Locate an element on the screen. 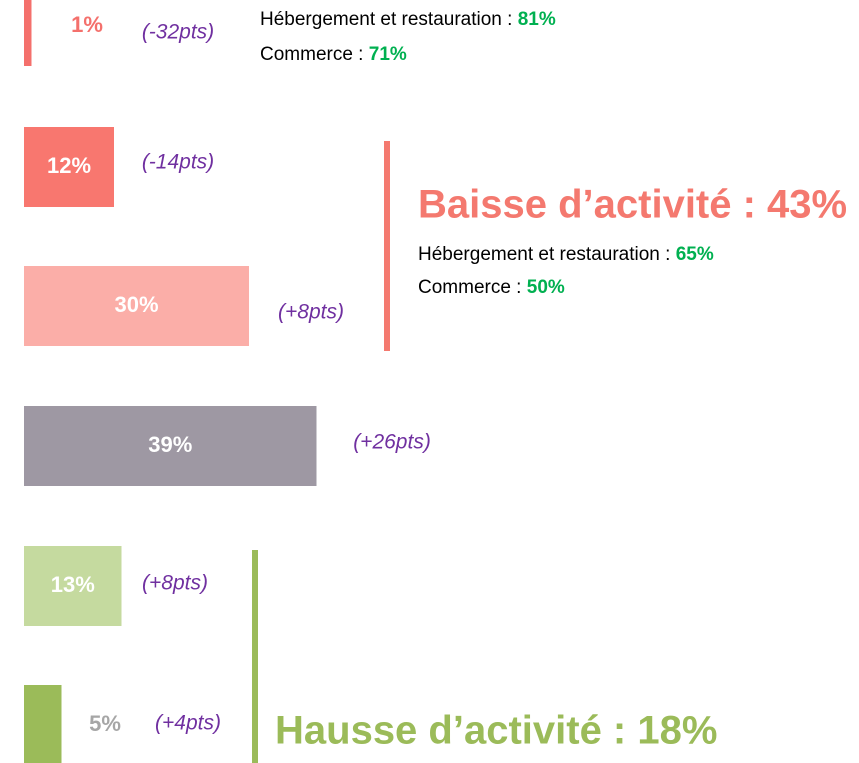 The width and height of the screenshot is (859, 763). annotation-line: Hébergement et restauration : 65% is located at coordinates (566, 254).